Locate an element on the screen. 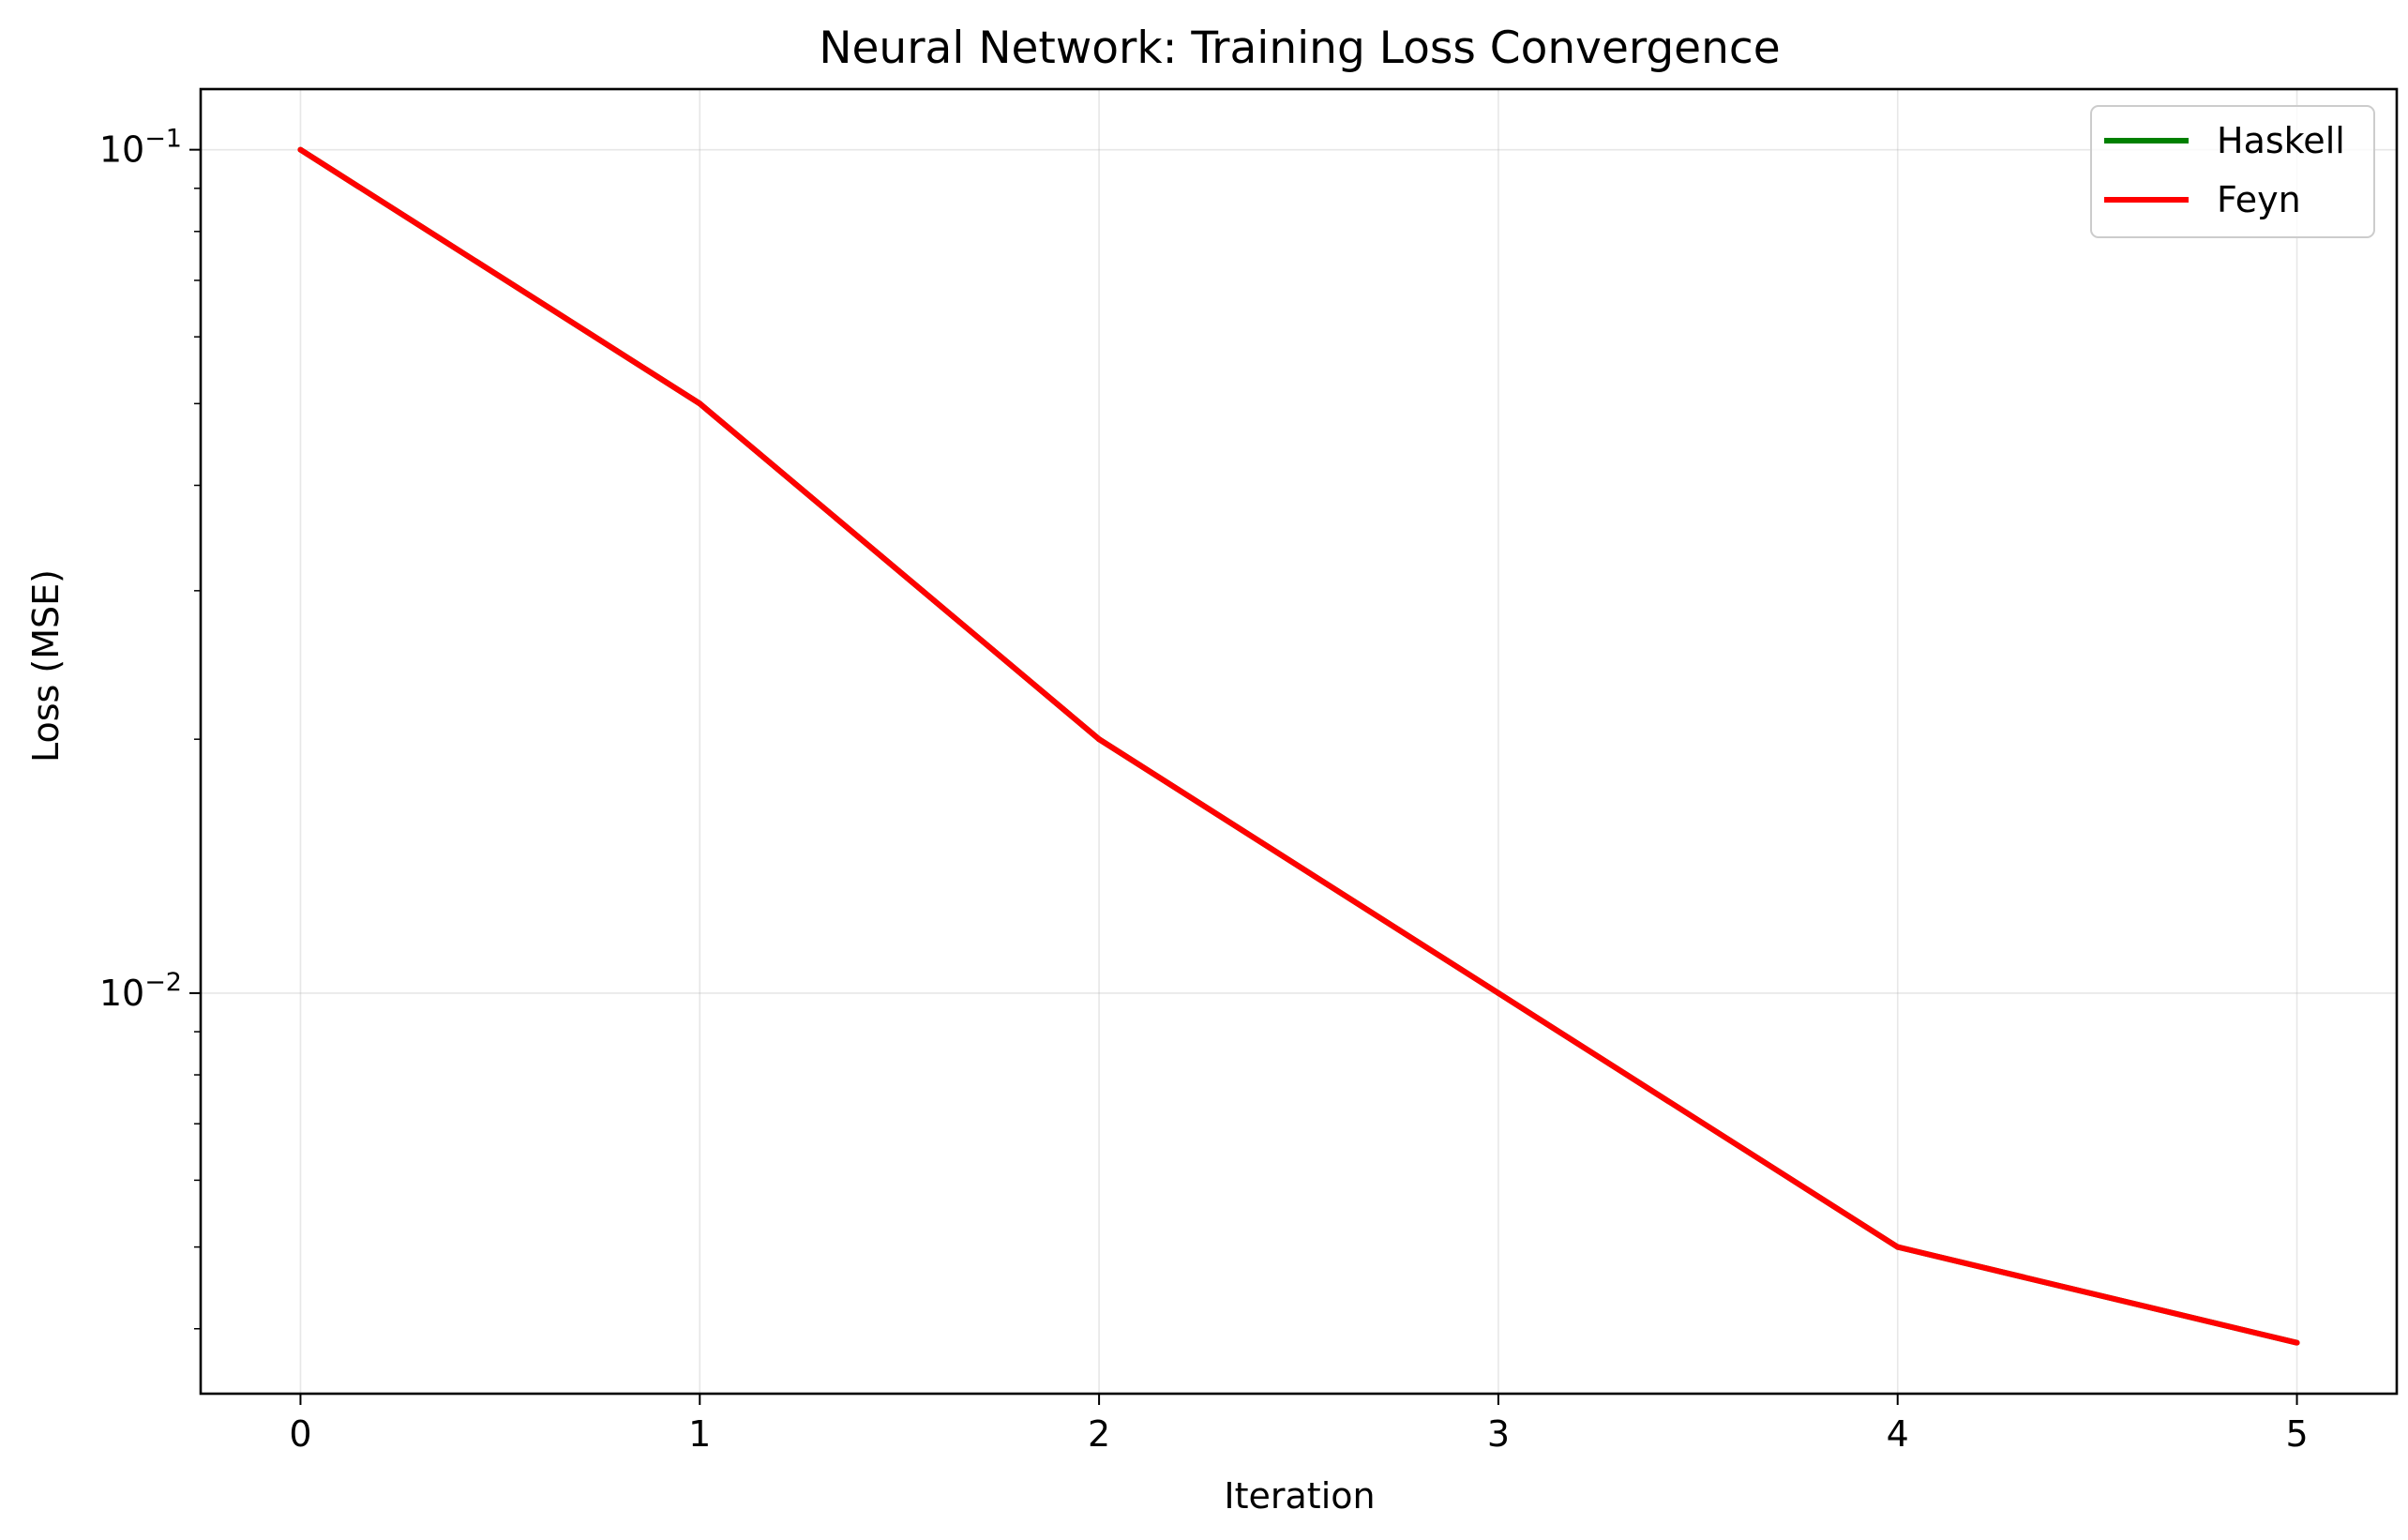  x-axis-label: Iteration is located at coordinates (1299, 1496).